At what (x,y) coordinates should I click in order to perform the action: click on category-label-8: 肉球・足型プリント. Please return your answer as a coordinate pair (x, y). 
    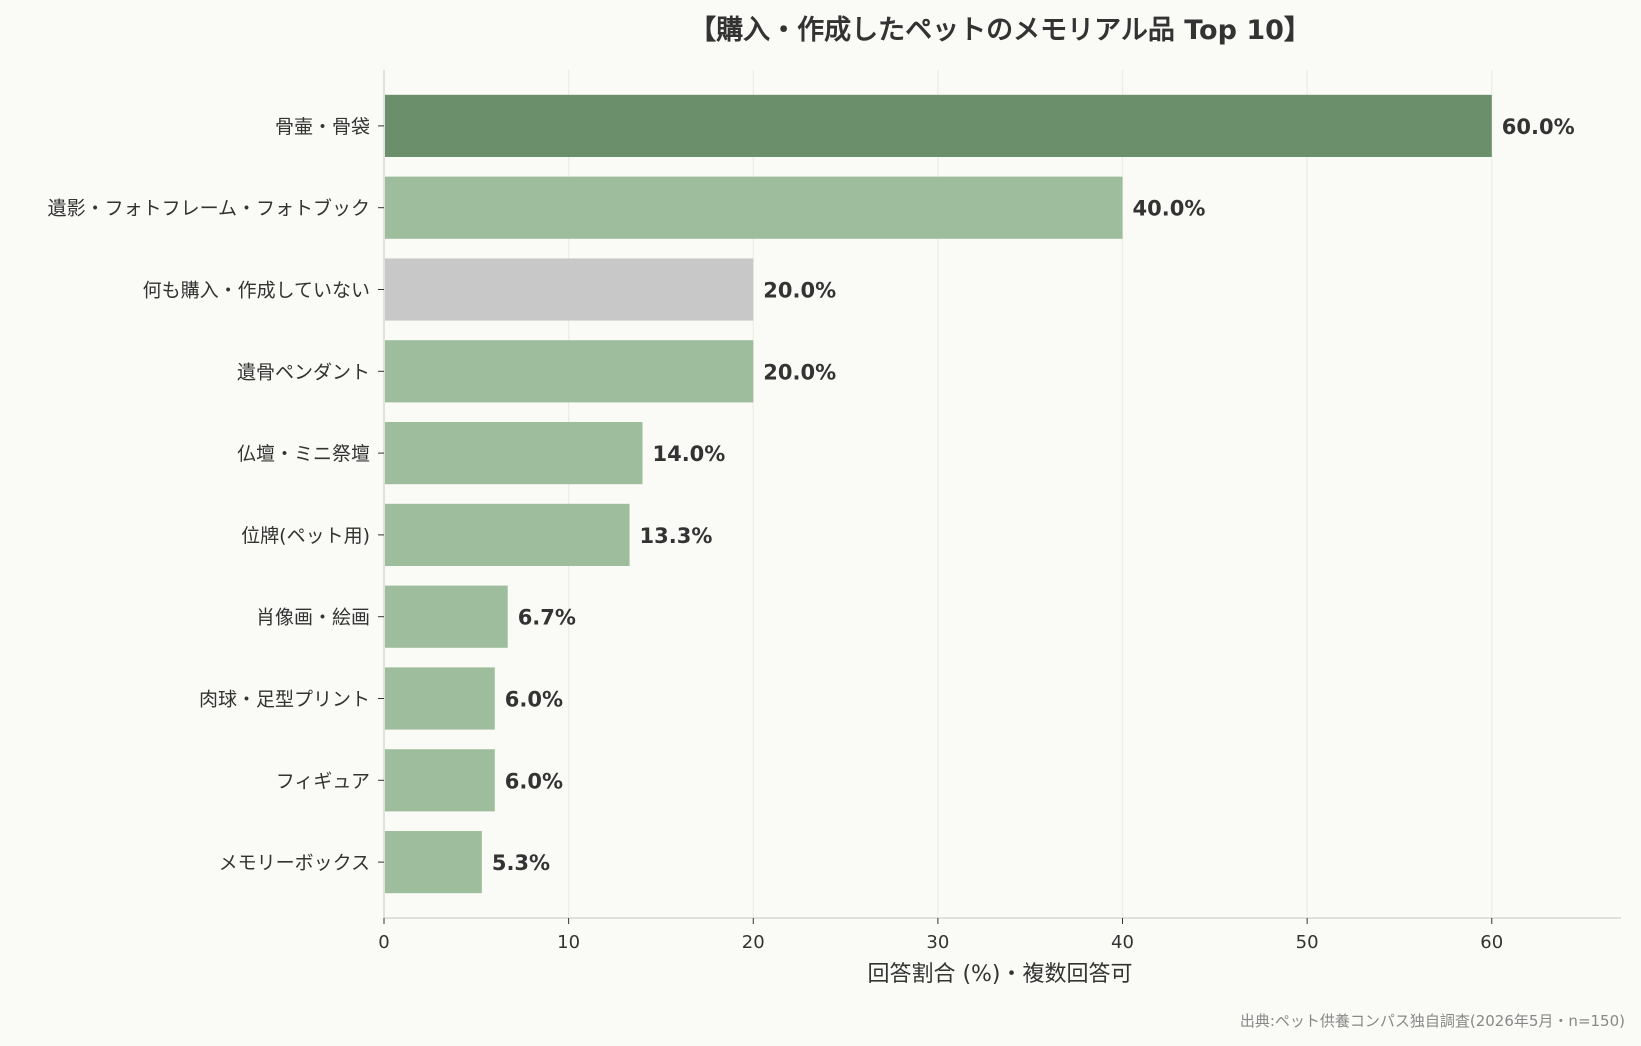
    Looking at the image, I should click on (284, 700).